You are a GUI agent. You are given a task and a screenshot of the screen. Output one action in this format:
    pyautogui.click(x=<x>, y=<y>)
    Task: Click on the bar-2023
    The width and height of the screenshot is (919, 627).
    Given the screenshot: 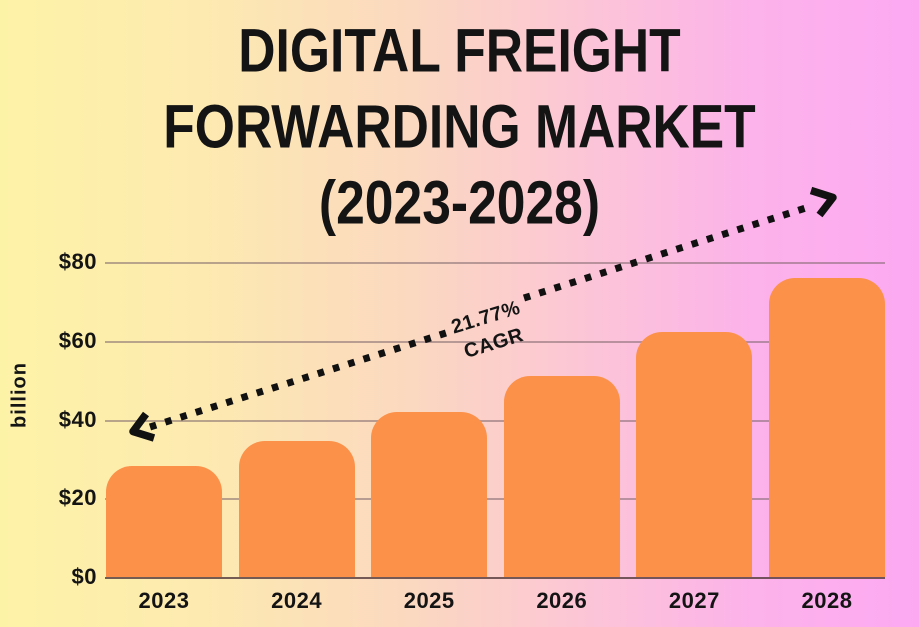 What is the action you would take?
    pyautogui.click(x=164, y=521)
    